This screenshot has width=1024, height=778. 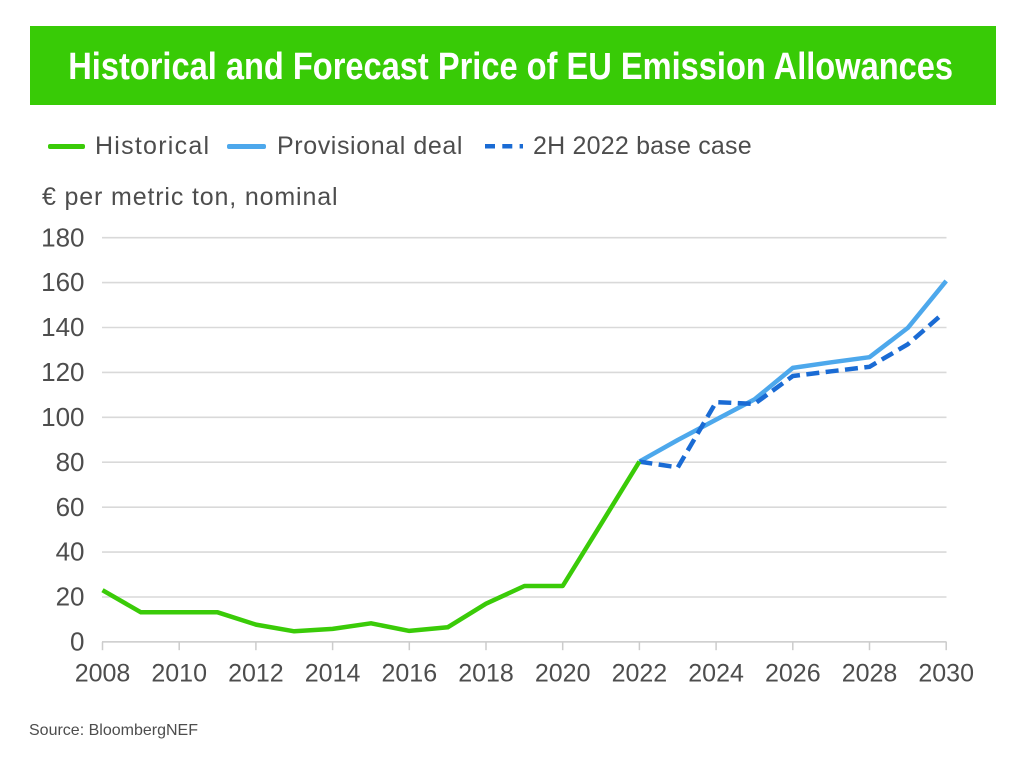 I want to click on svg-text: 100, so click(x=62, y=417).